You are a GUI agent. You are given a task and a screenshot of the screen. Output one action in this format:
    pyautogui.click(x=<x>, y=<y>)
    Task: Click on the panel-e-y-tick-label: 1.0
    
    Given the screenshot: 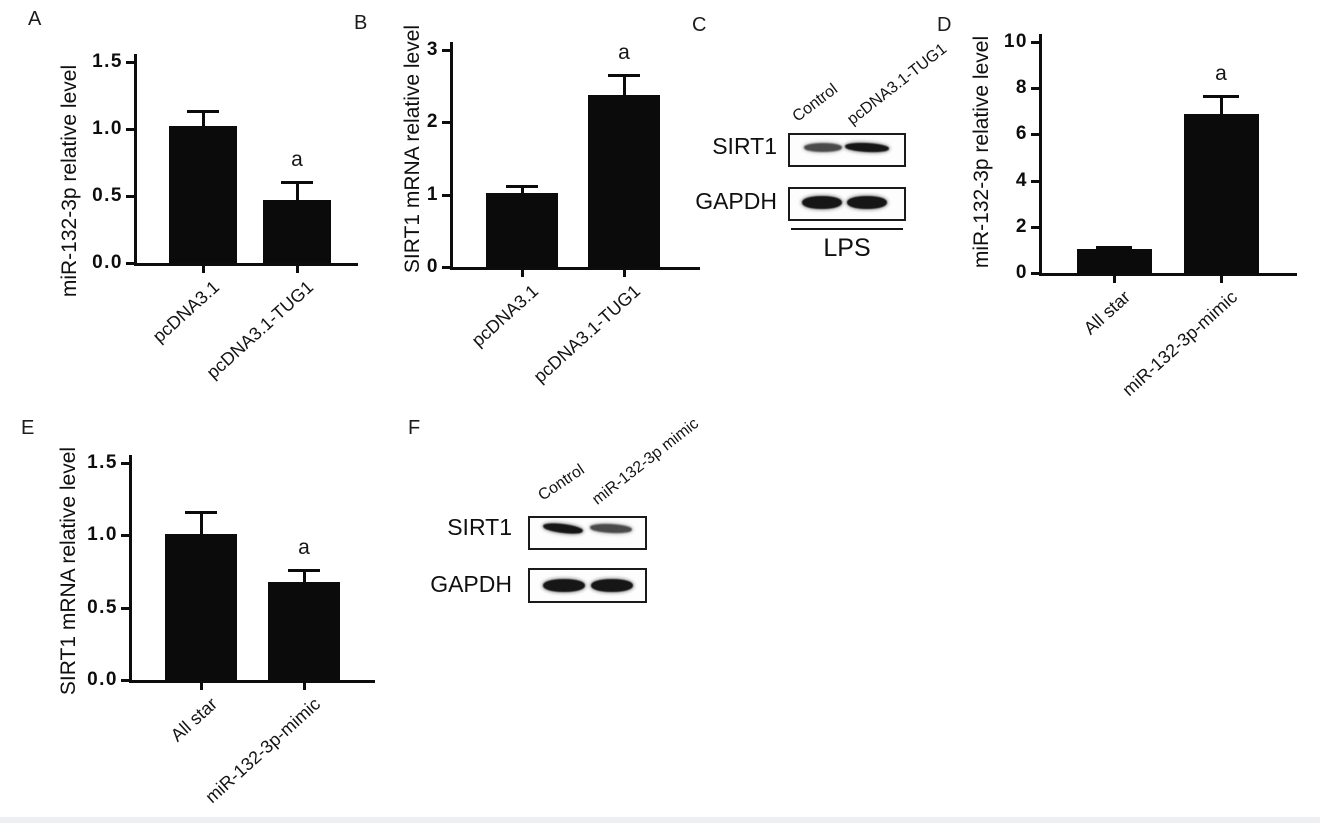 What is the action you would take?
    pyautogui.click(x=102, y=534)
    